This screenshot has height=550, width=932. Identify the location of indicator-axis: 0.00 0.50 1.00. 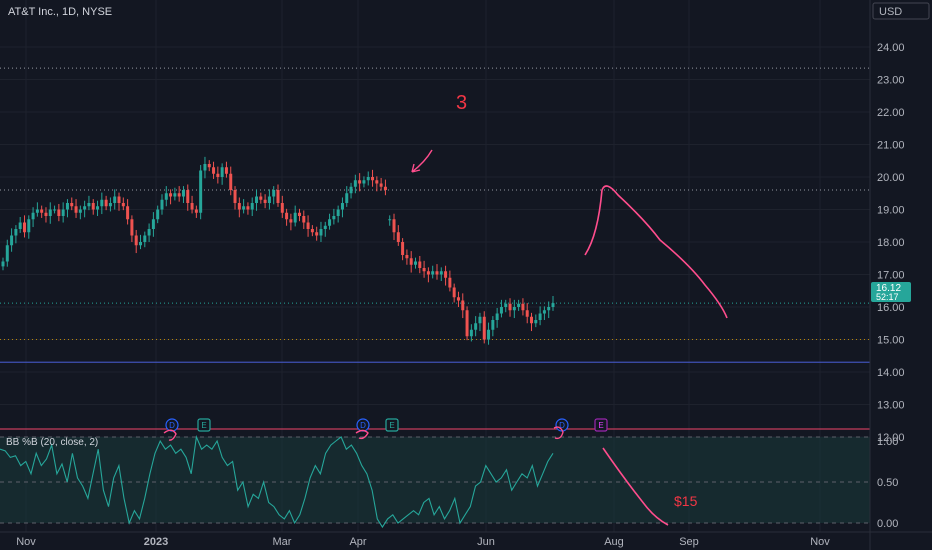
(887, 483).